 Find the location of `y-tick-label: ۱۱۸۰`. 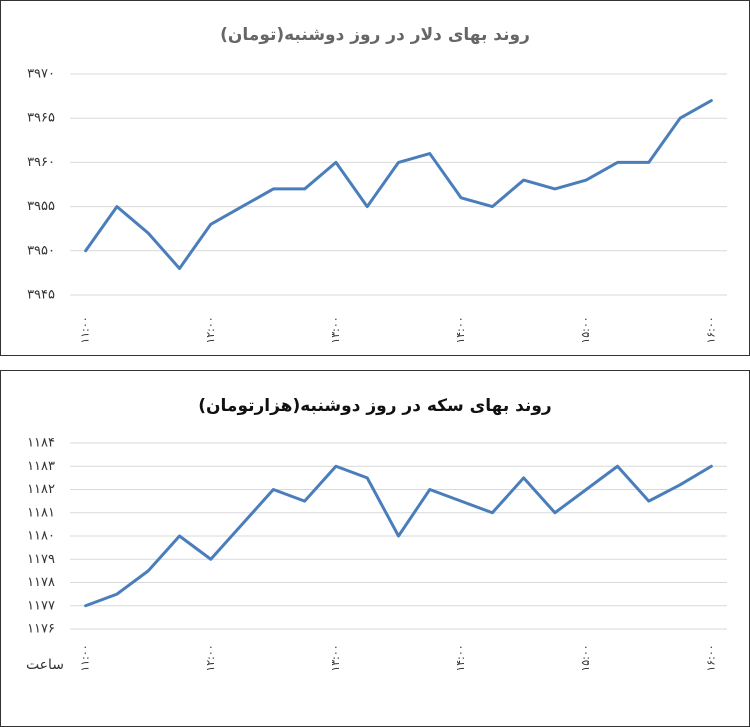

y-tick-label: ۱۱۸۰ is located at coordinates (41, 536).